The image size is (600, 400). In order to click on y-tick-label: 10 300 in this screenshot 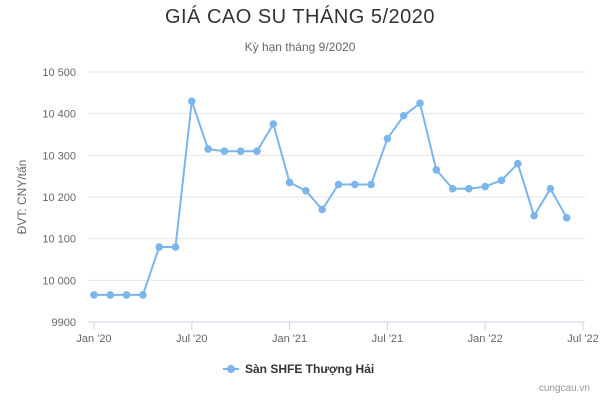, I will do `click(59, 156)`.